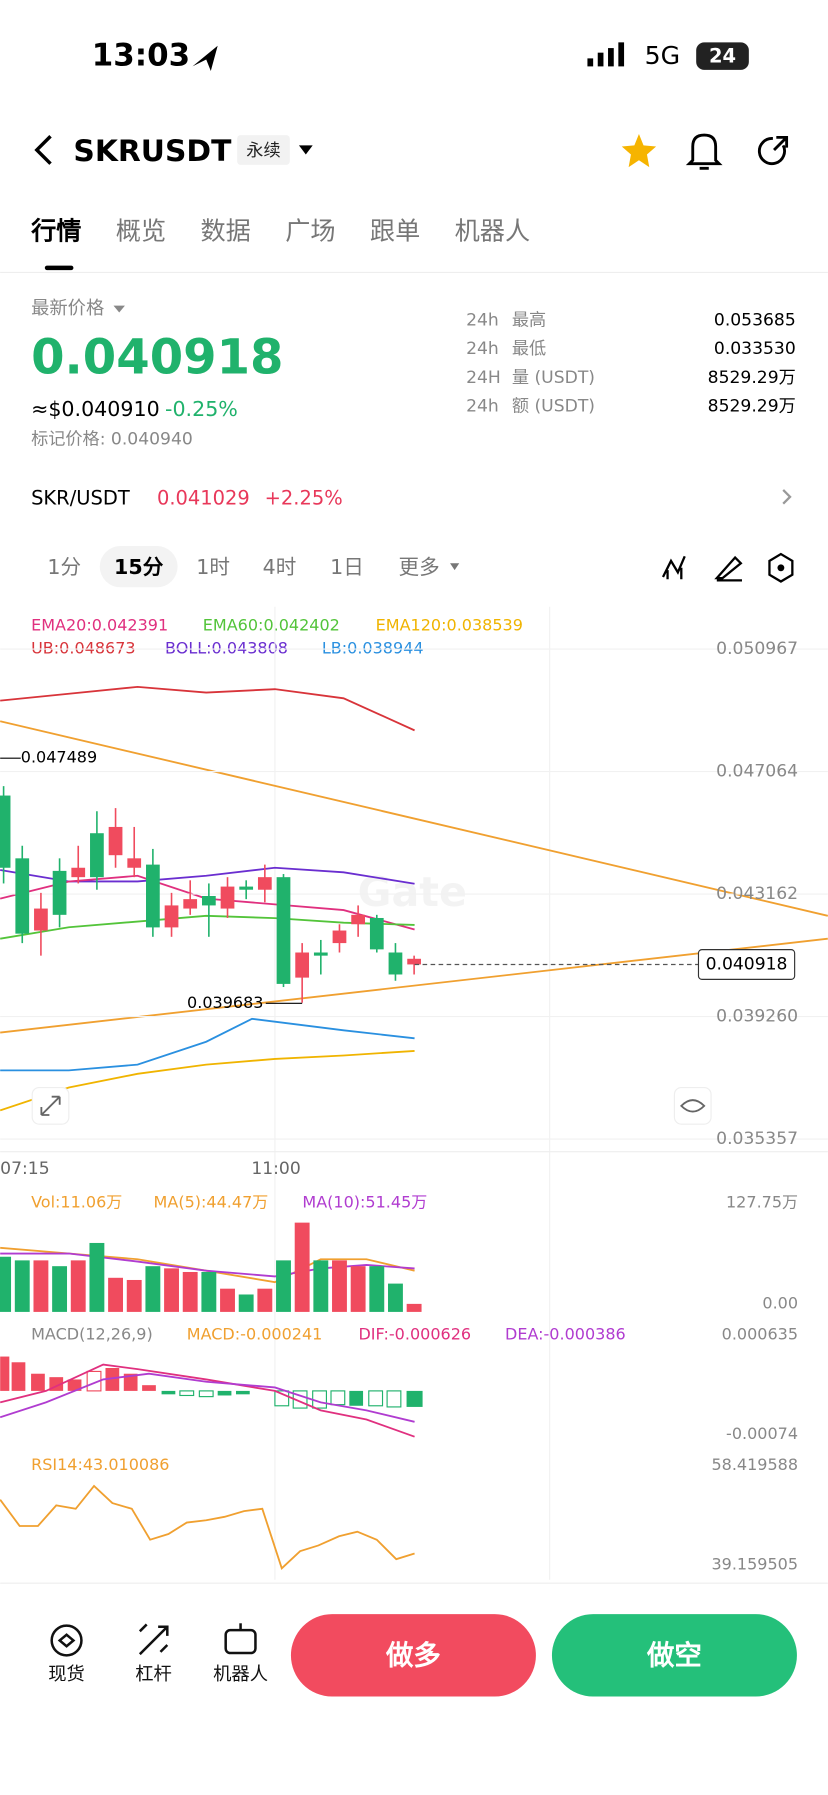 The width and height of the screenshot is (828, 1795). What do you see at coordinates (226, 230) in the screenshot?
I see `tab: 数据` at bounding box center [226, 230].